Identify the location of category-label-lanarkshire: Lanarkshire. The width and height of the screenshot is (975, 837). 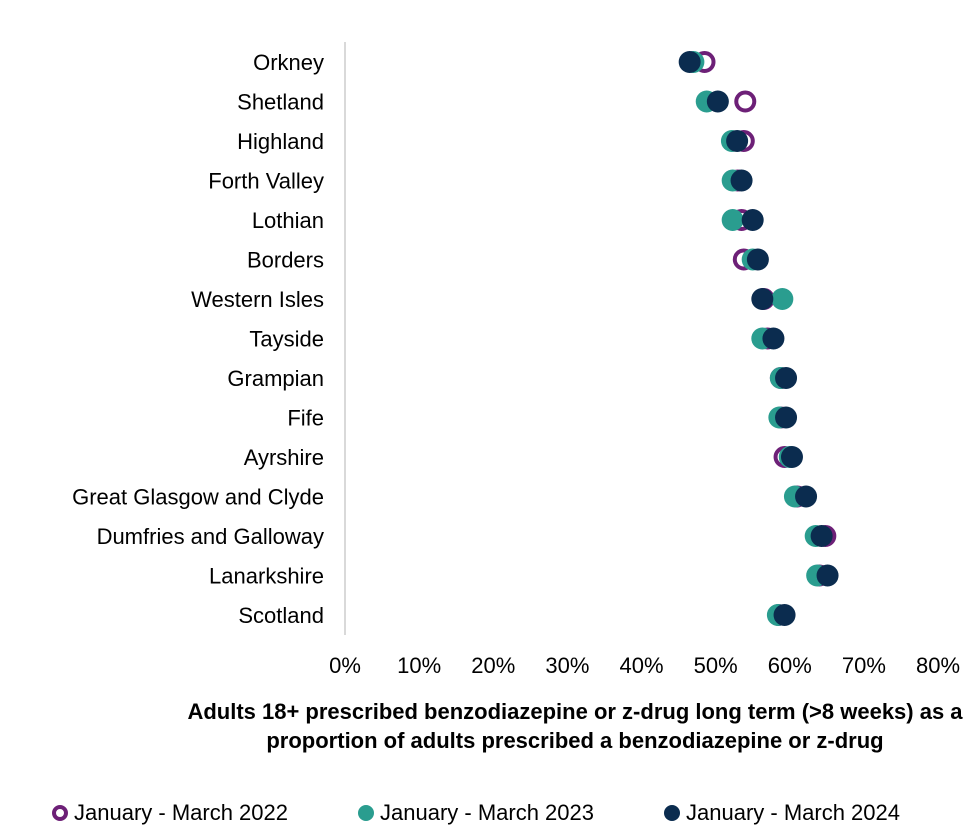
(266, 576).